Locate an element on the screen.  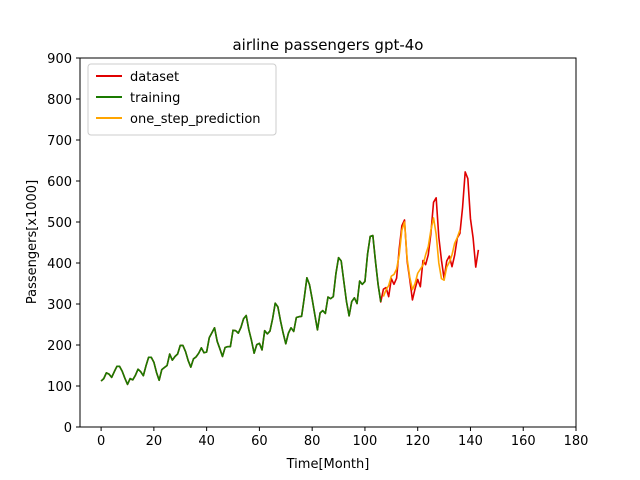
y-tick-label: 600 is located at coordinates (59, 182).